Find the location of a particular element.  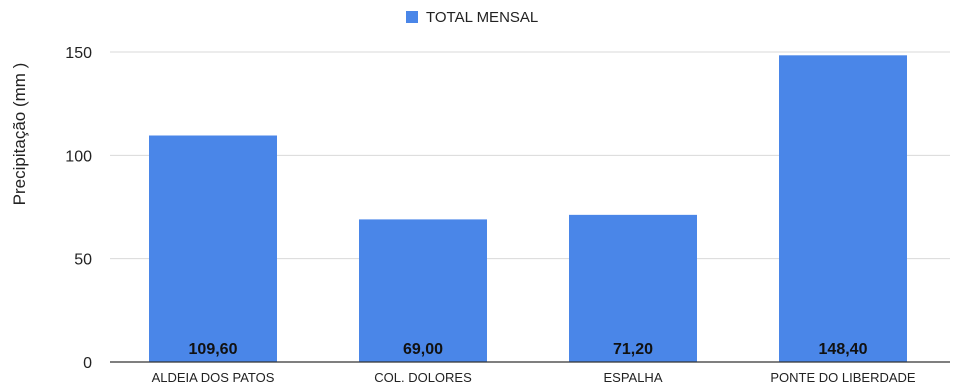

x-tick-label: PONTE DO LIBERDADE is located at coordinates (843, 377).